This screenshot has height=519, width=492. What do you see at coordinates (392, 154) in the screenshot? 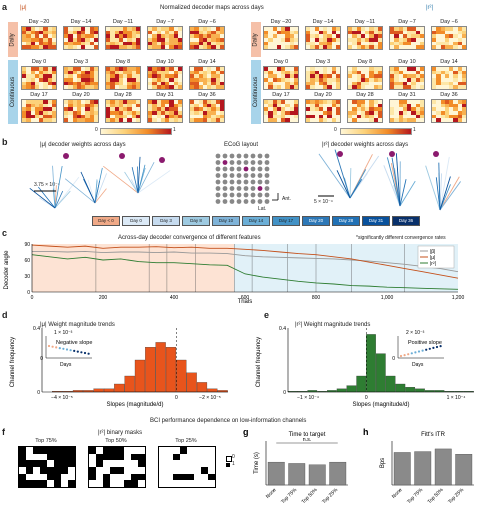
I see `highlight-dot` at bounding box center [392, 154].